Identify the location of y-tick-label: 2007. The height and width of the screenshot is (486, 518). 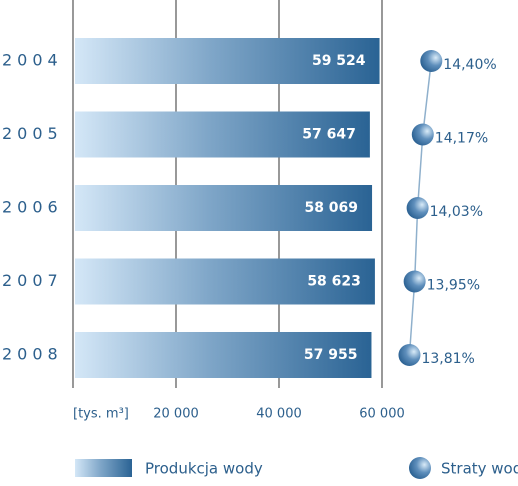
(32, 280).